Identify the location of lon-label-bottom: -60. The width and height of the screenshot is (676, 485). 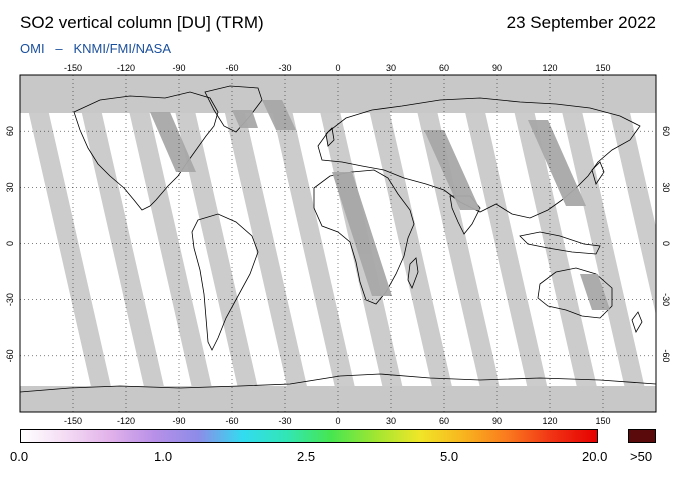
(231, 421).